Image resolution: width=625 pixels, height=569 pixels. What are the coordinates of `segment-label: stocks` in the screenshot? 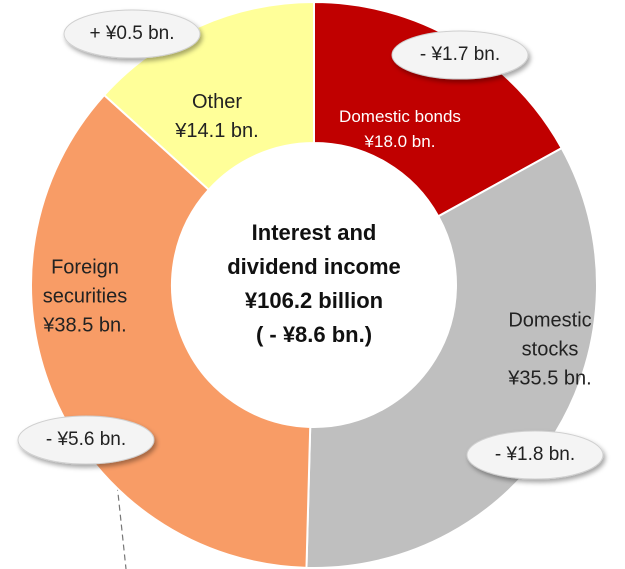 It's located at (550, 349).